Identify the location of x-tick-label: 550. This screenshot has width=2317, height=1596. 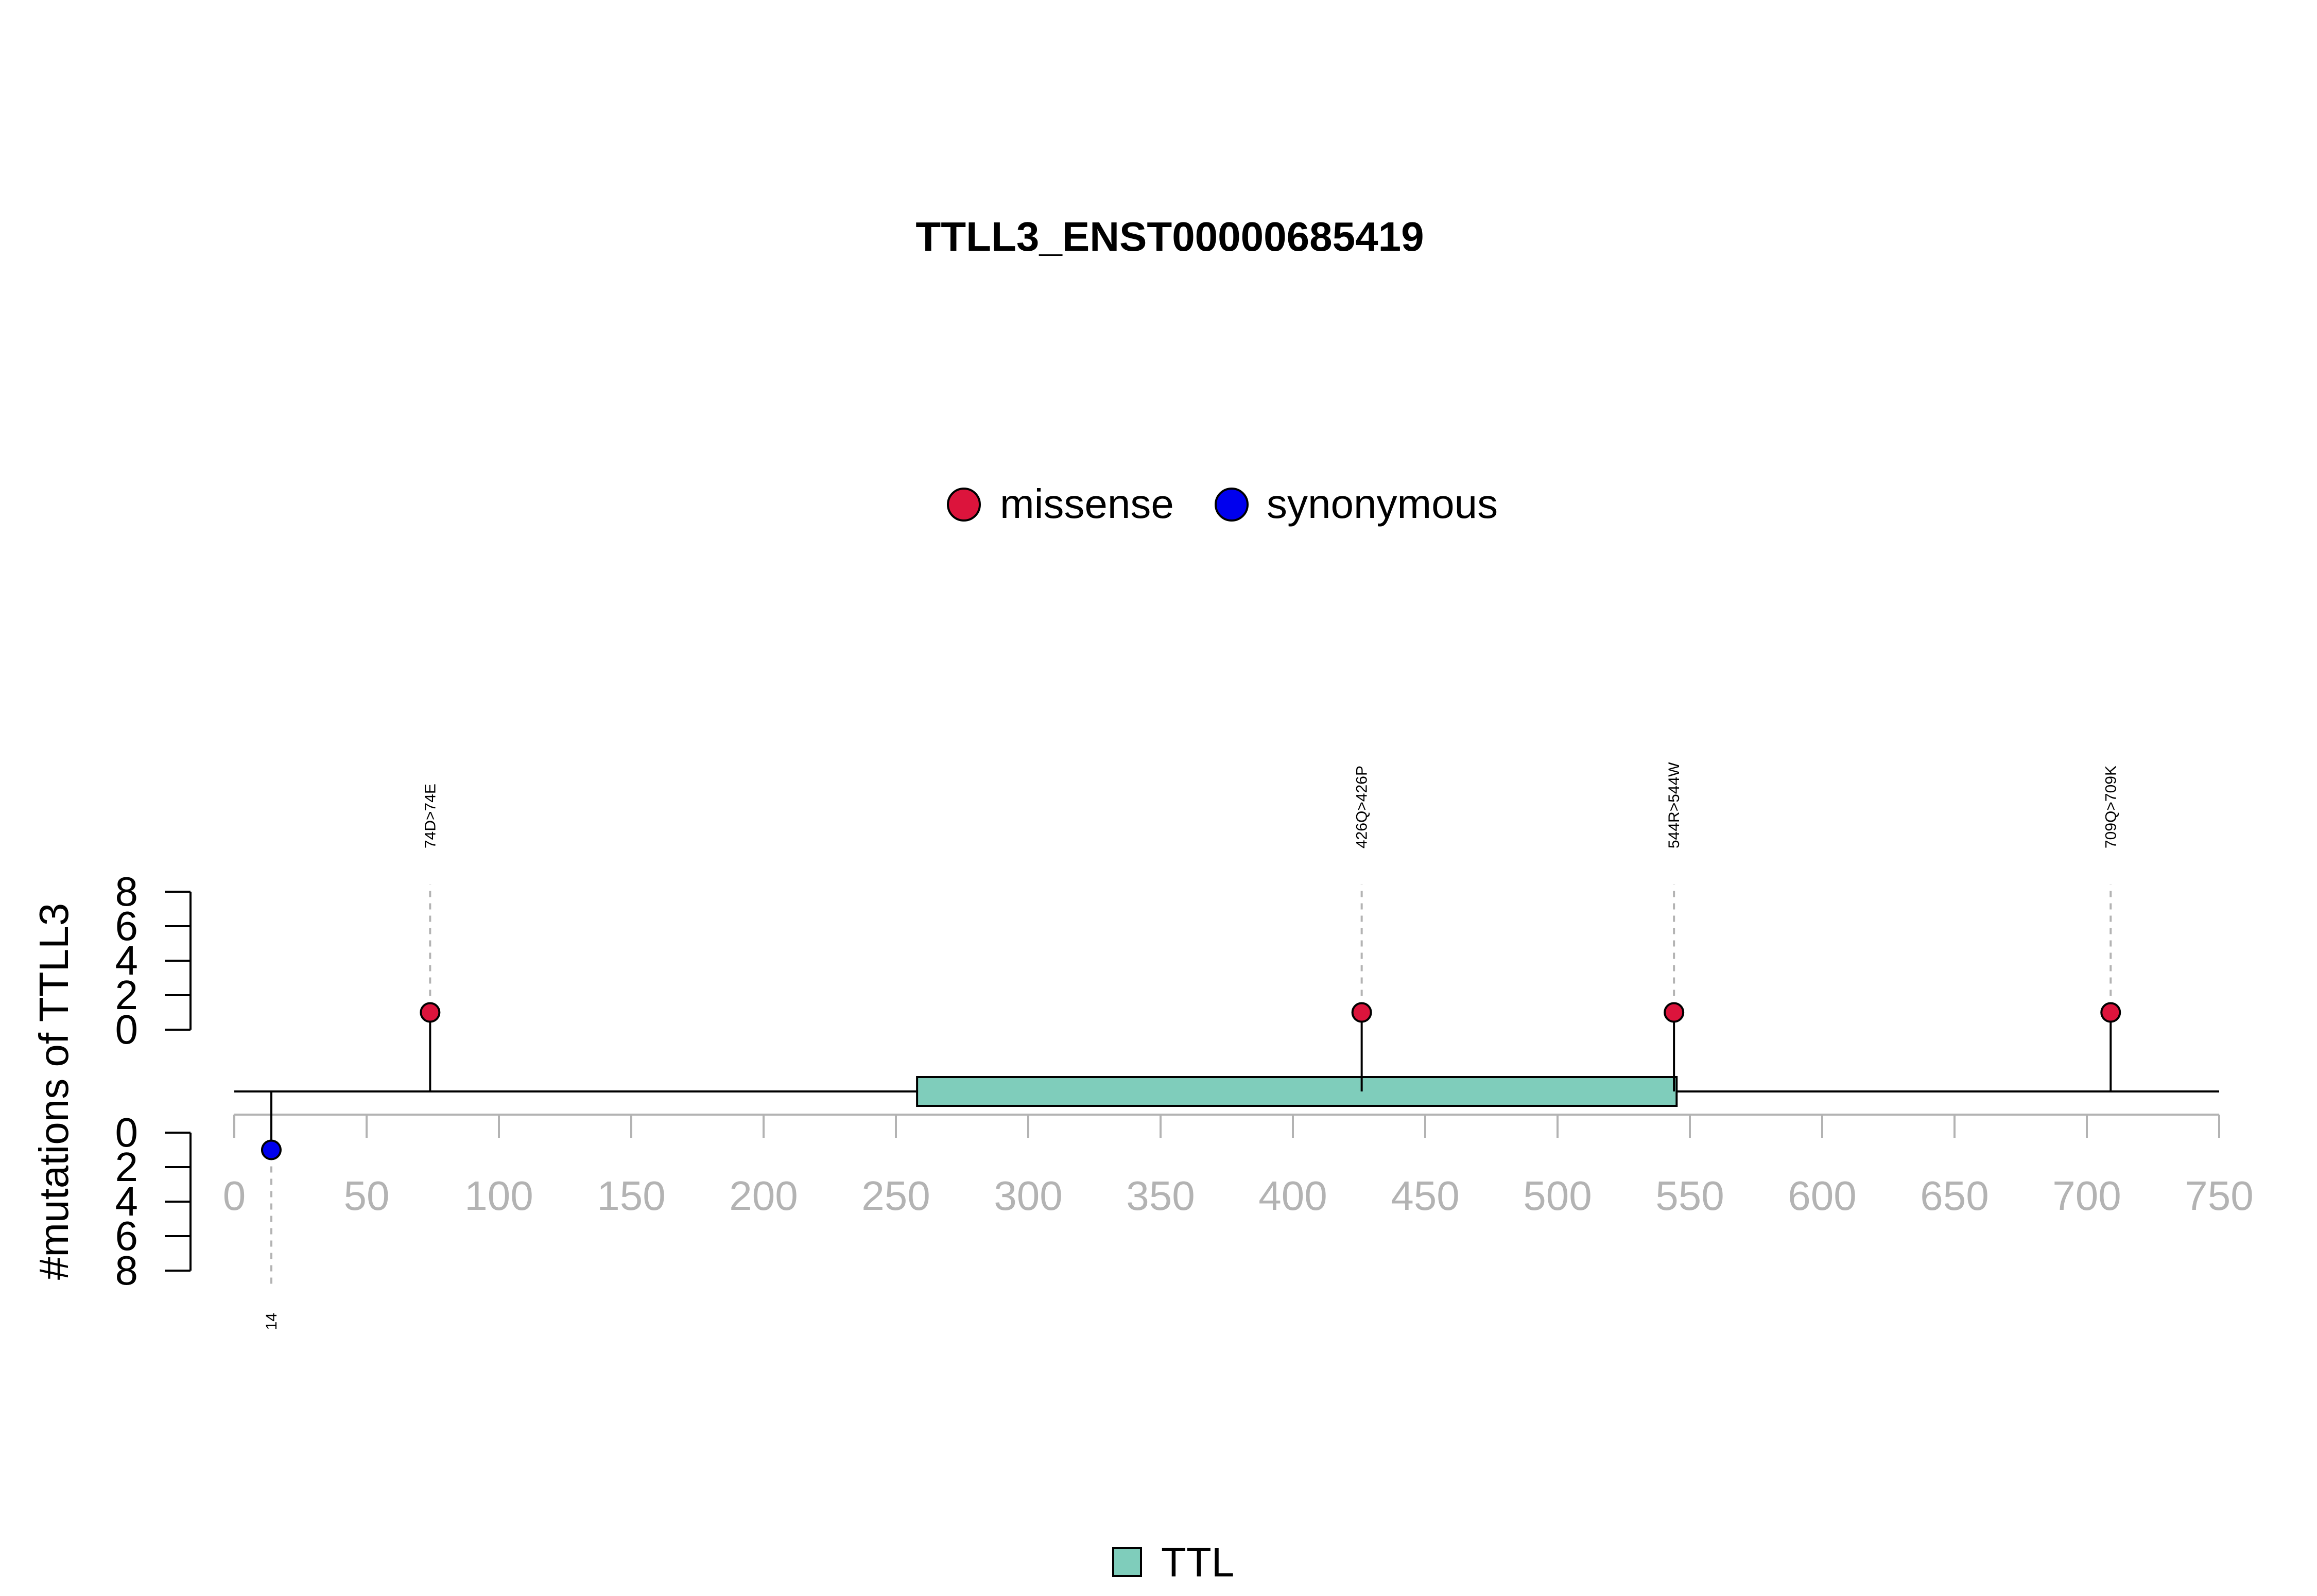
(1689, 1196).